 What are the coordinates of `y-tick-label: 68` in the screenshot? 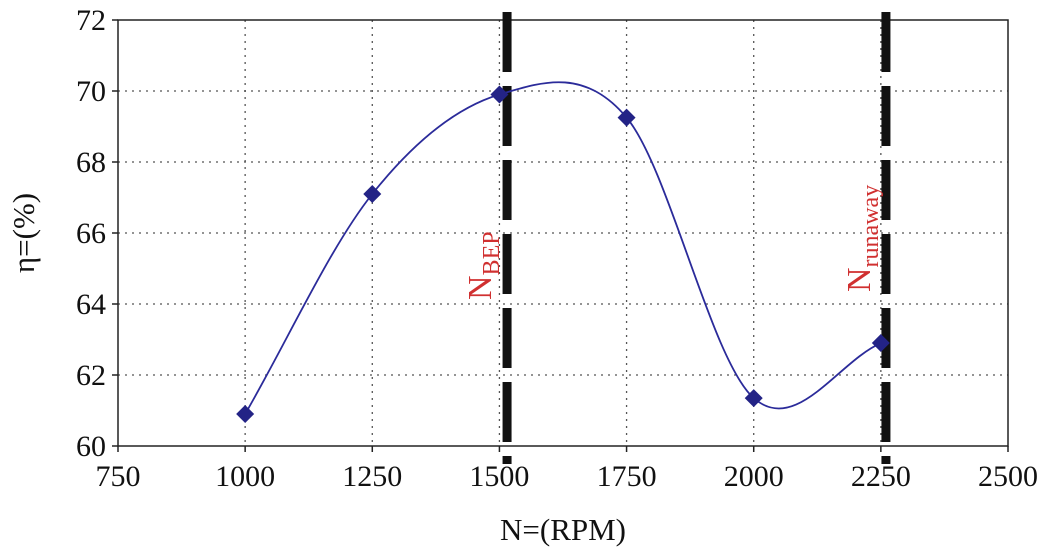 It's located at (91, 162).